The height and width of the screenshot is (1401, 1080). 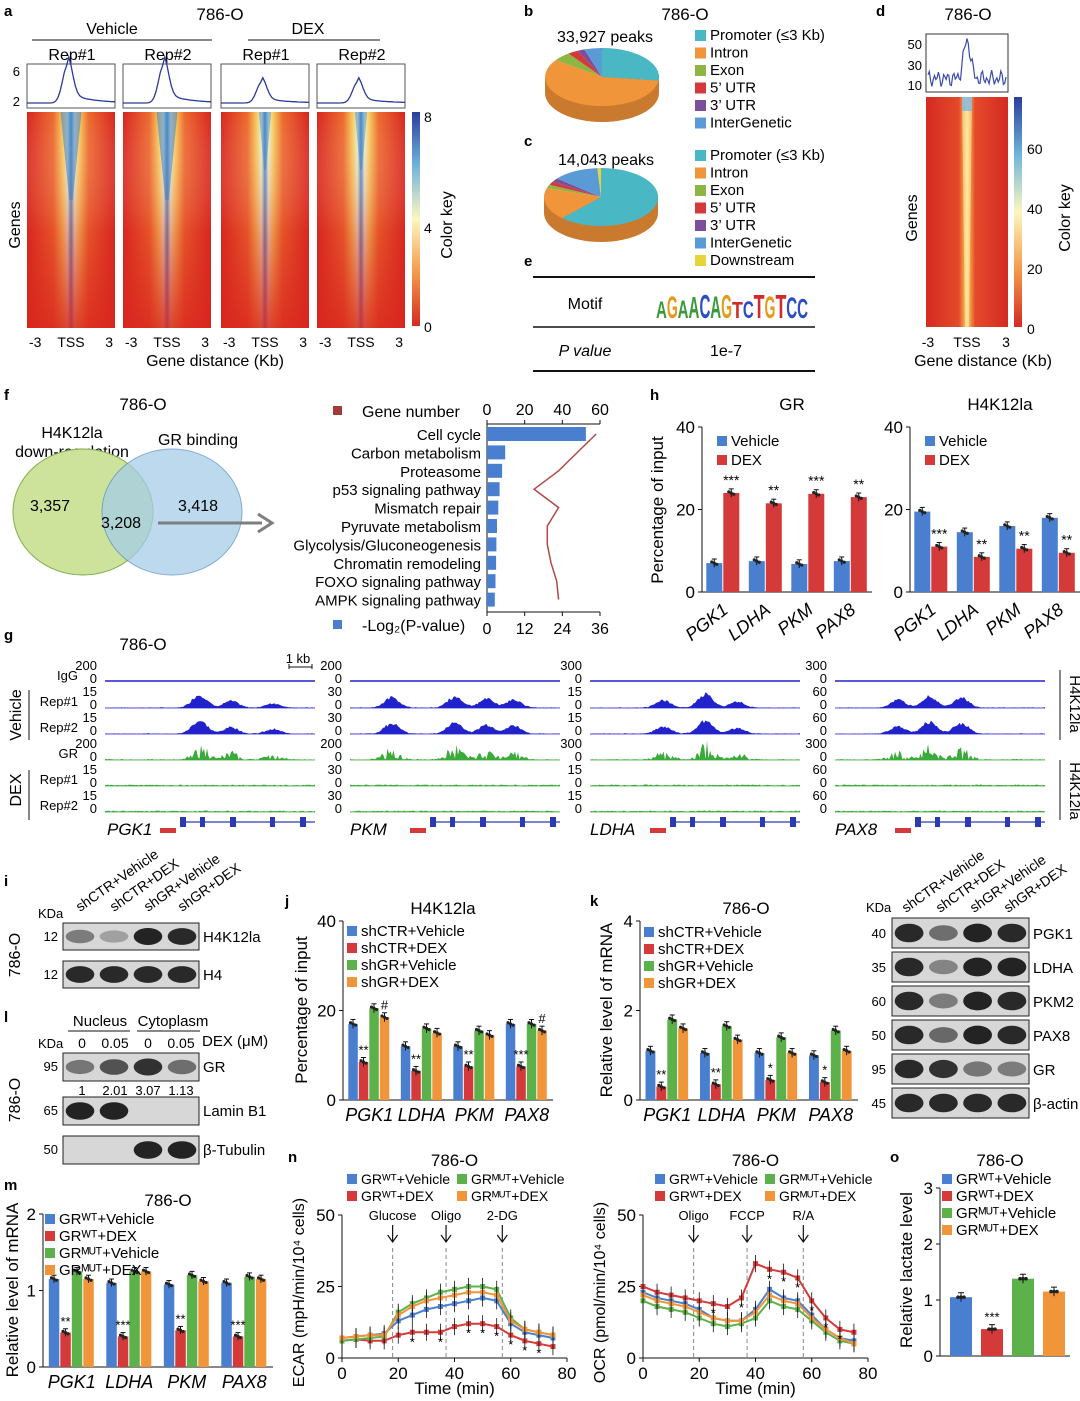 What do you see at coordinates (571, 743) in the screenshot?
I see `track-scale-max: 300` at bounding box center [571, 743].